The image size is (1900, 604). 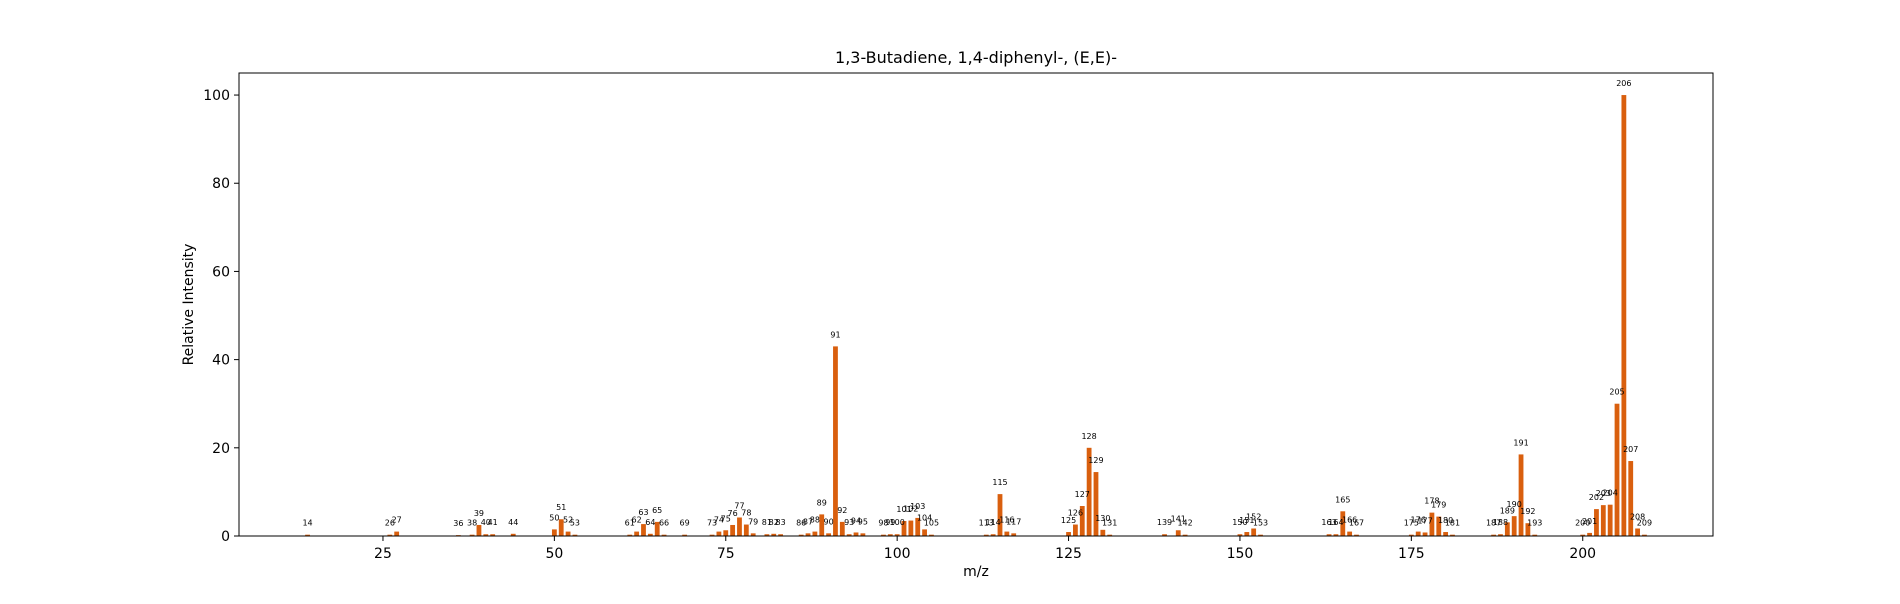 I want to click on bar-label-mz-153: 153, so click(x=1260, y=523).